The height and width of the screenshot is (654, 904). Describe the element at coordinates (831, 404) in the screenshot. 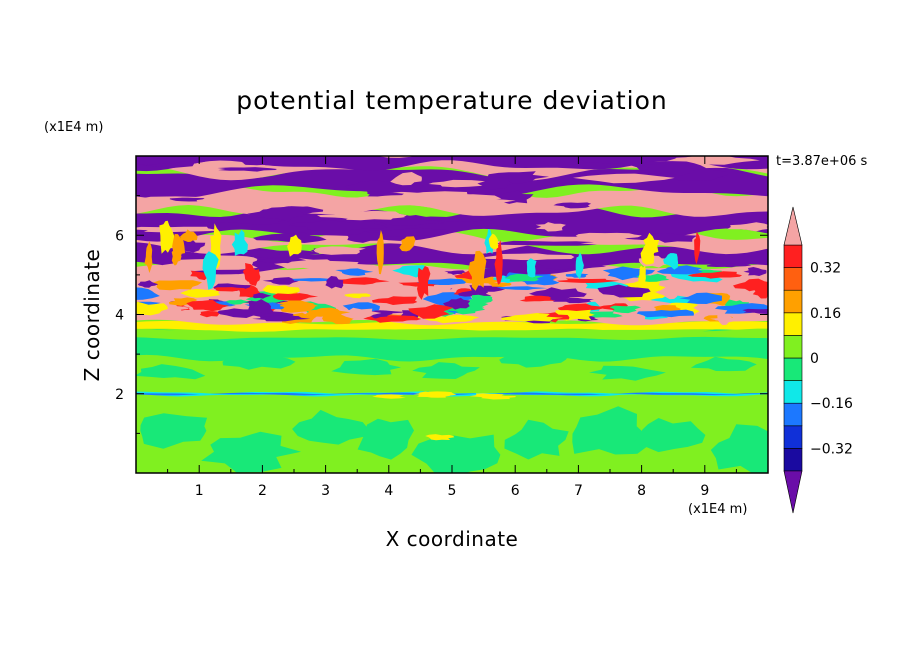

I see `colorbar-tick-label: −0.16` at that location.